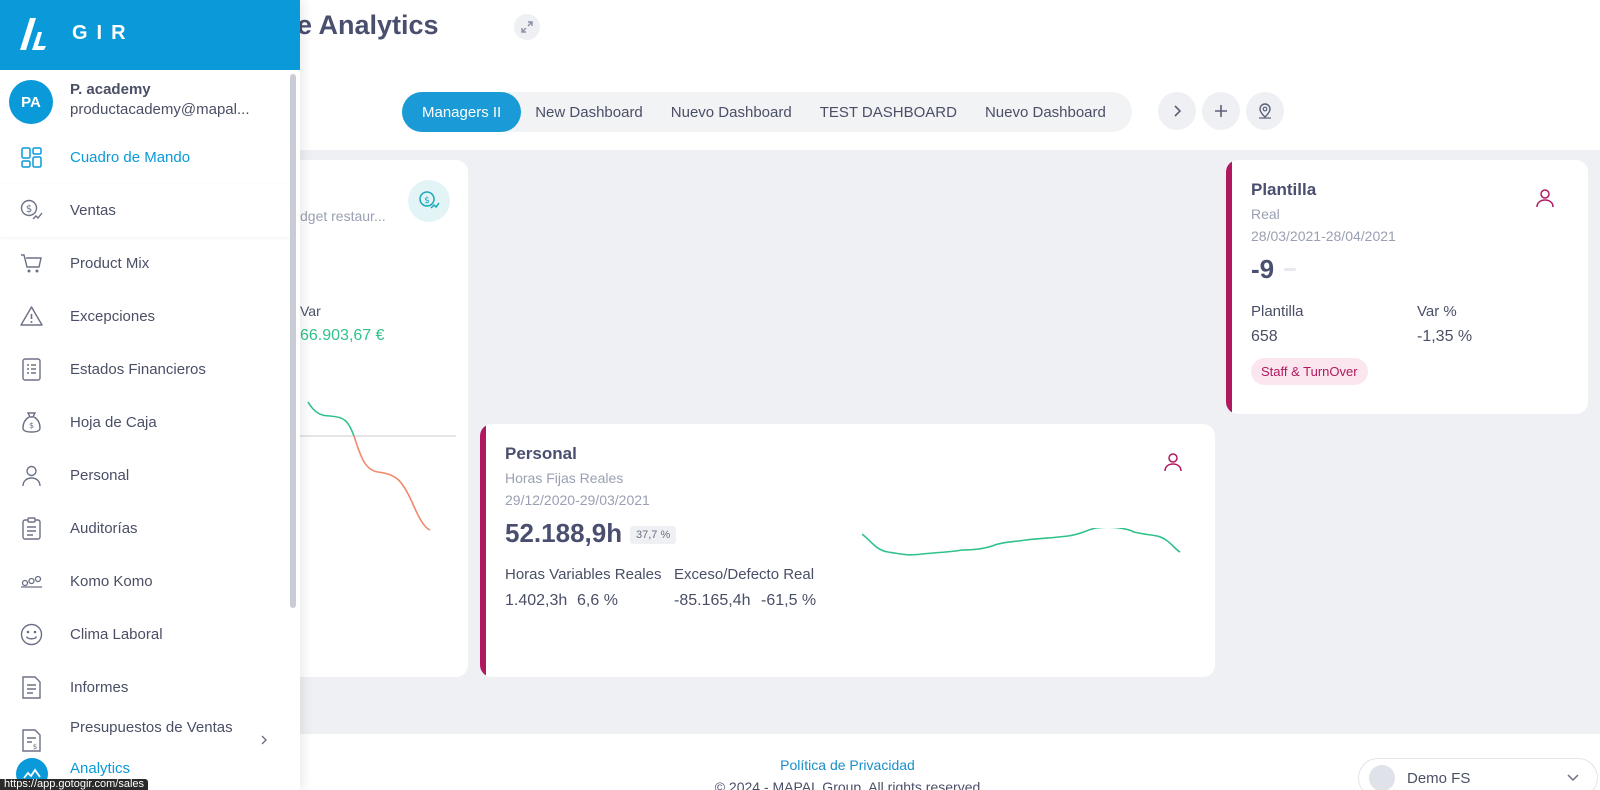 The height and width of the screenshot is (790, 1600). Describe the element at coordinates (110, 263) in the screenshot. I see `sidebar-item-label: Product Mix` at that location.